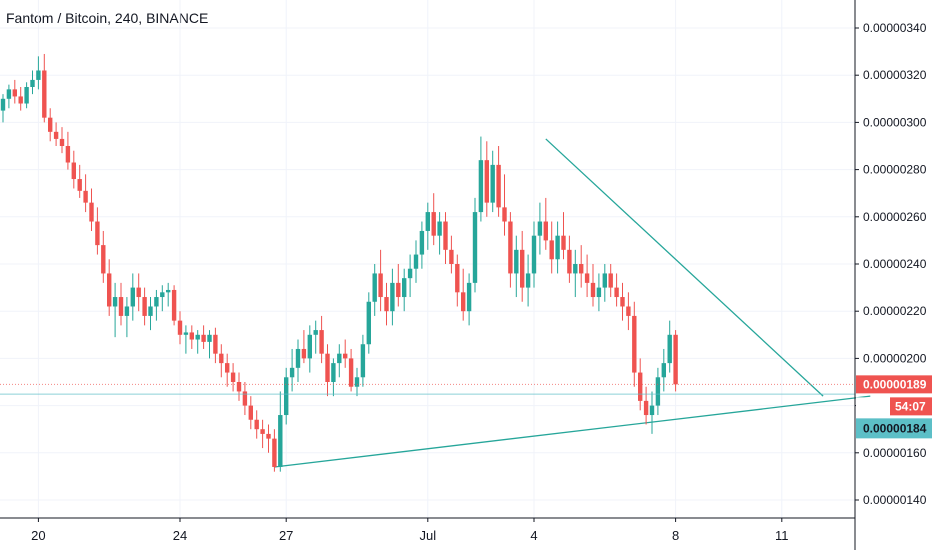  I want to click on time-tick-label: 4, so click(533, 535).